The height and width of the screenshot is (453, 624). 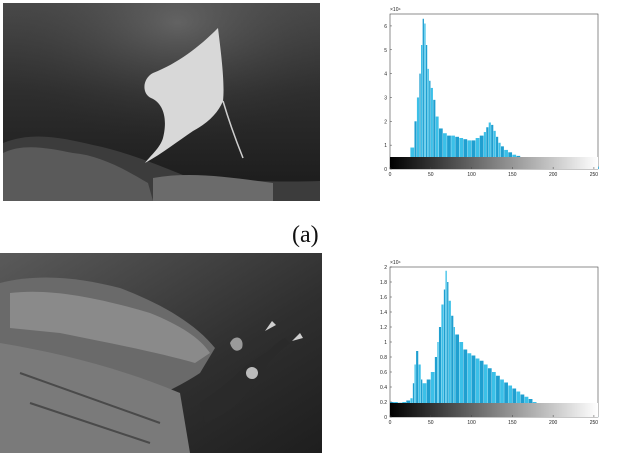 What do you see at coordinates (385, 98) in the screenshot?
I see `y-tick-label: 3` at bounding box center [385, 98].